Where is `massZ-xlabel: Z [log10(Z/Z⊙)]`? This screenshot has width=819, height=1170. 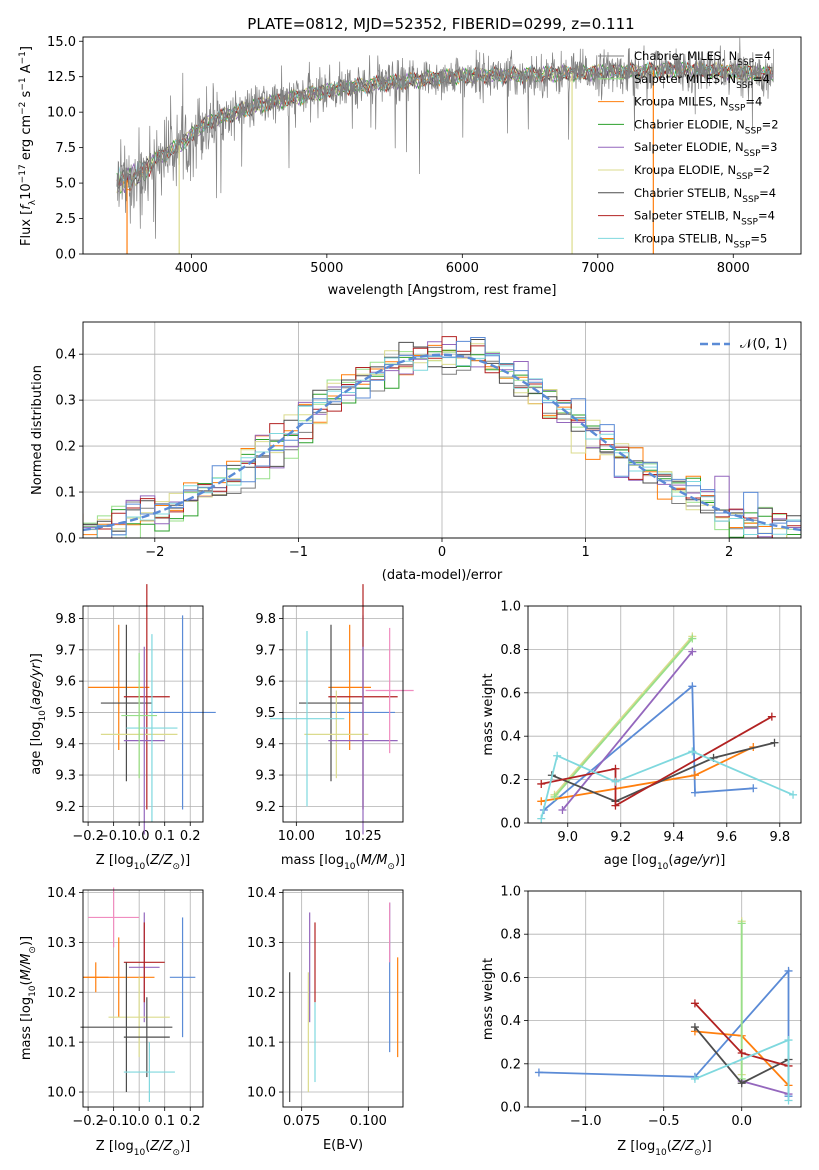 massZ-xlabel: Z [log10(Z/Z⊙)] is located at coordinates (143, 1148).